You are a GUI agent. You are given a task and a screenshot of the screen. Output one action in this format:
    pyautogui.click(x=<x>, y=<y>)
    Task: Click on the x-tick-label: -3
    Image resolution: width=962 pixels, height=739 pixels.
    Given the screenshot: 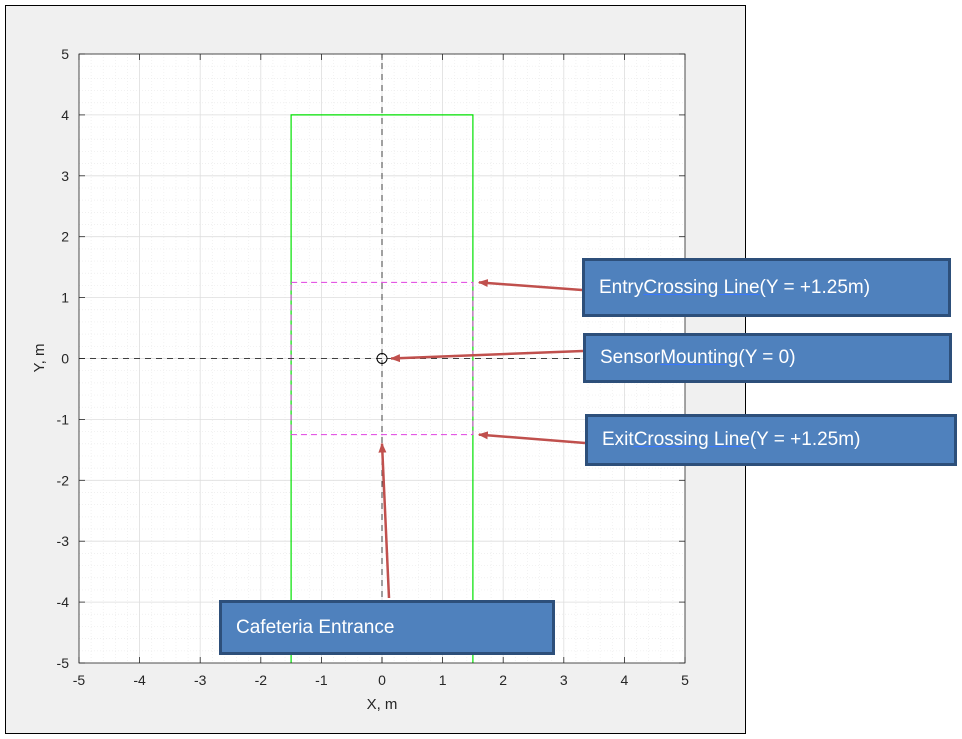 What is the action you would take?
    pyautogui.click(x=200, y=680)
    